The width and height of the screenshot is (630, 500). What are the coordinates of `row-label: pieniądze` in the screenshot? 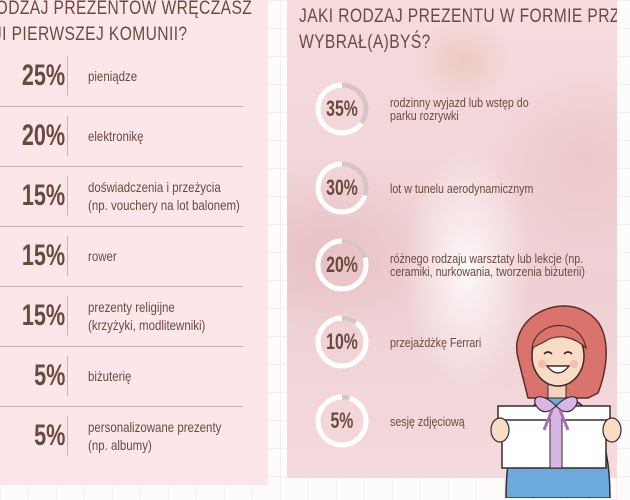 It's located at (113, 76).